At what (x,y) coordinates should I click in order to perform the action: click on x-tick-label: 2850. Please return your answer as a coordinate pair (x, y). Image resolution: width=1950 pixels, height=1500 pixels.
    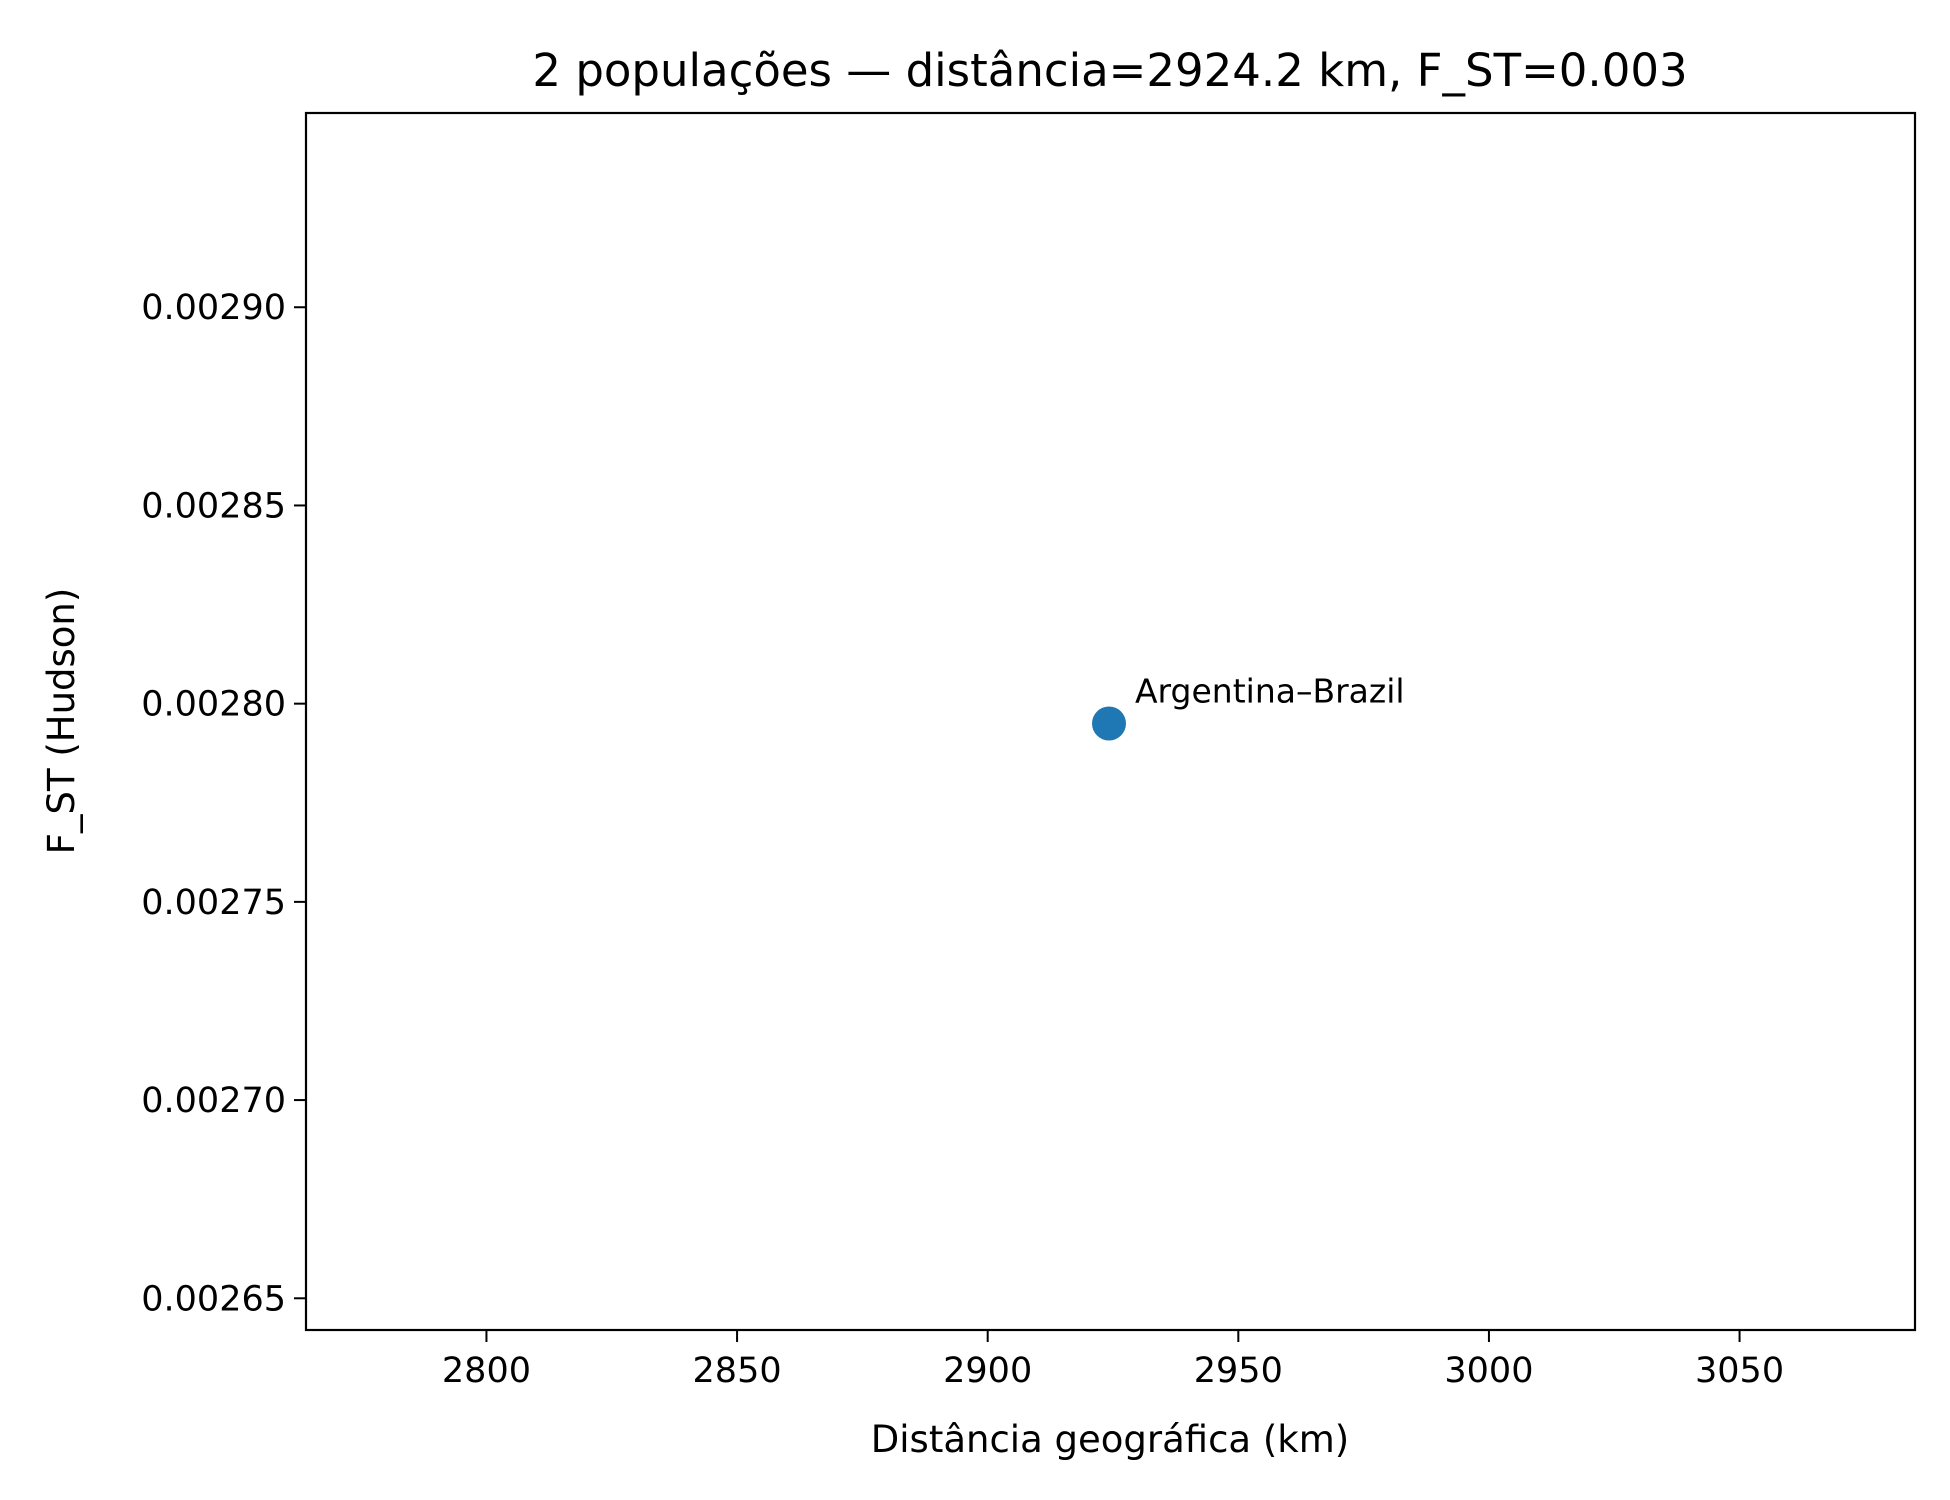
    Looking at the image, I should click on (737, 1371).